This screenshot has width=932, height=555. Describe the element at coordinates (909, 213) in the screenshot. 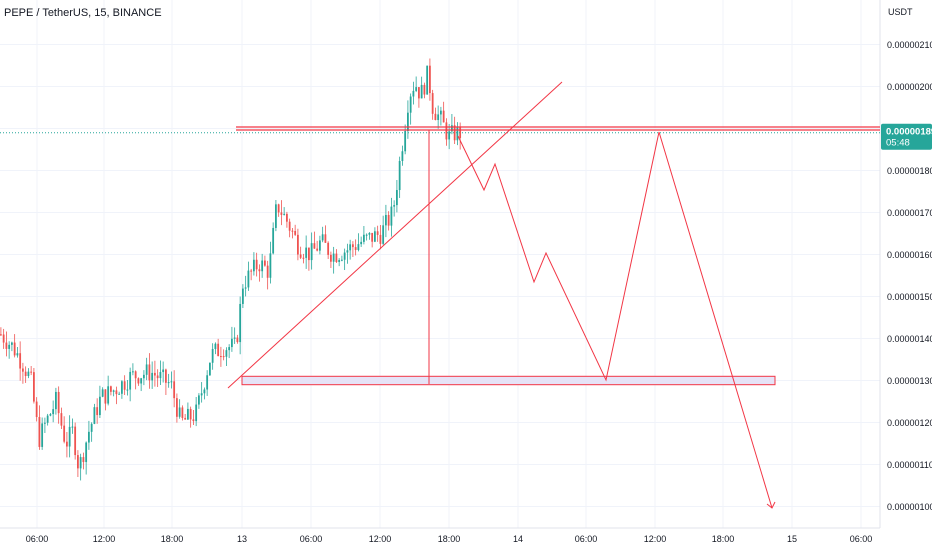

I see `y-tick-label: 0.00000170` at that location.